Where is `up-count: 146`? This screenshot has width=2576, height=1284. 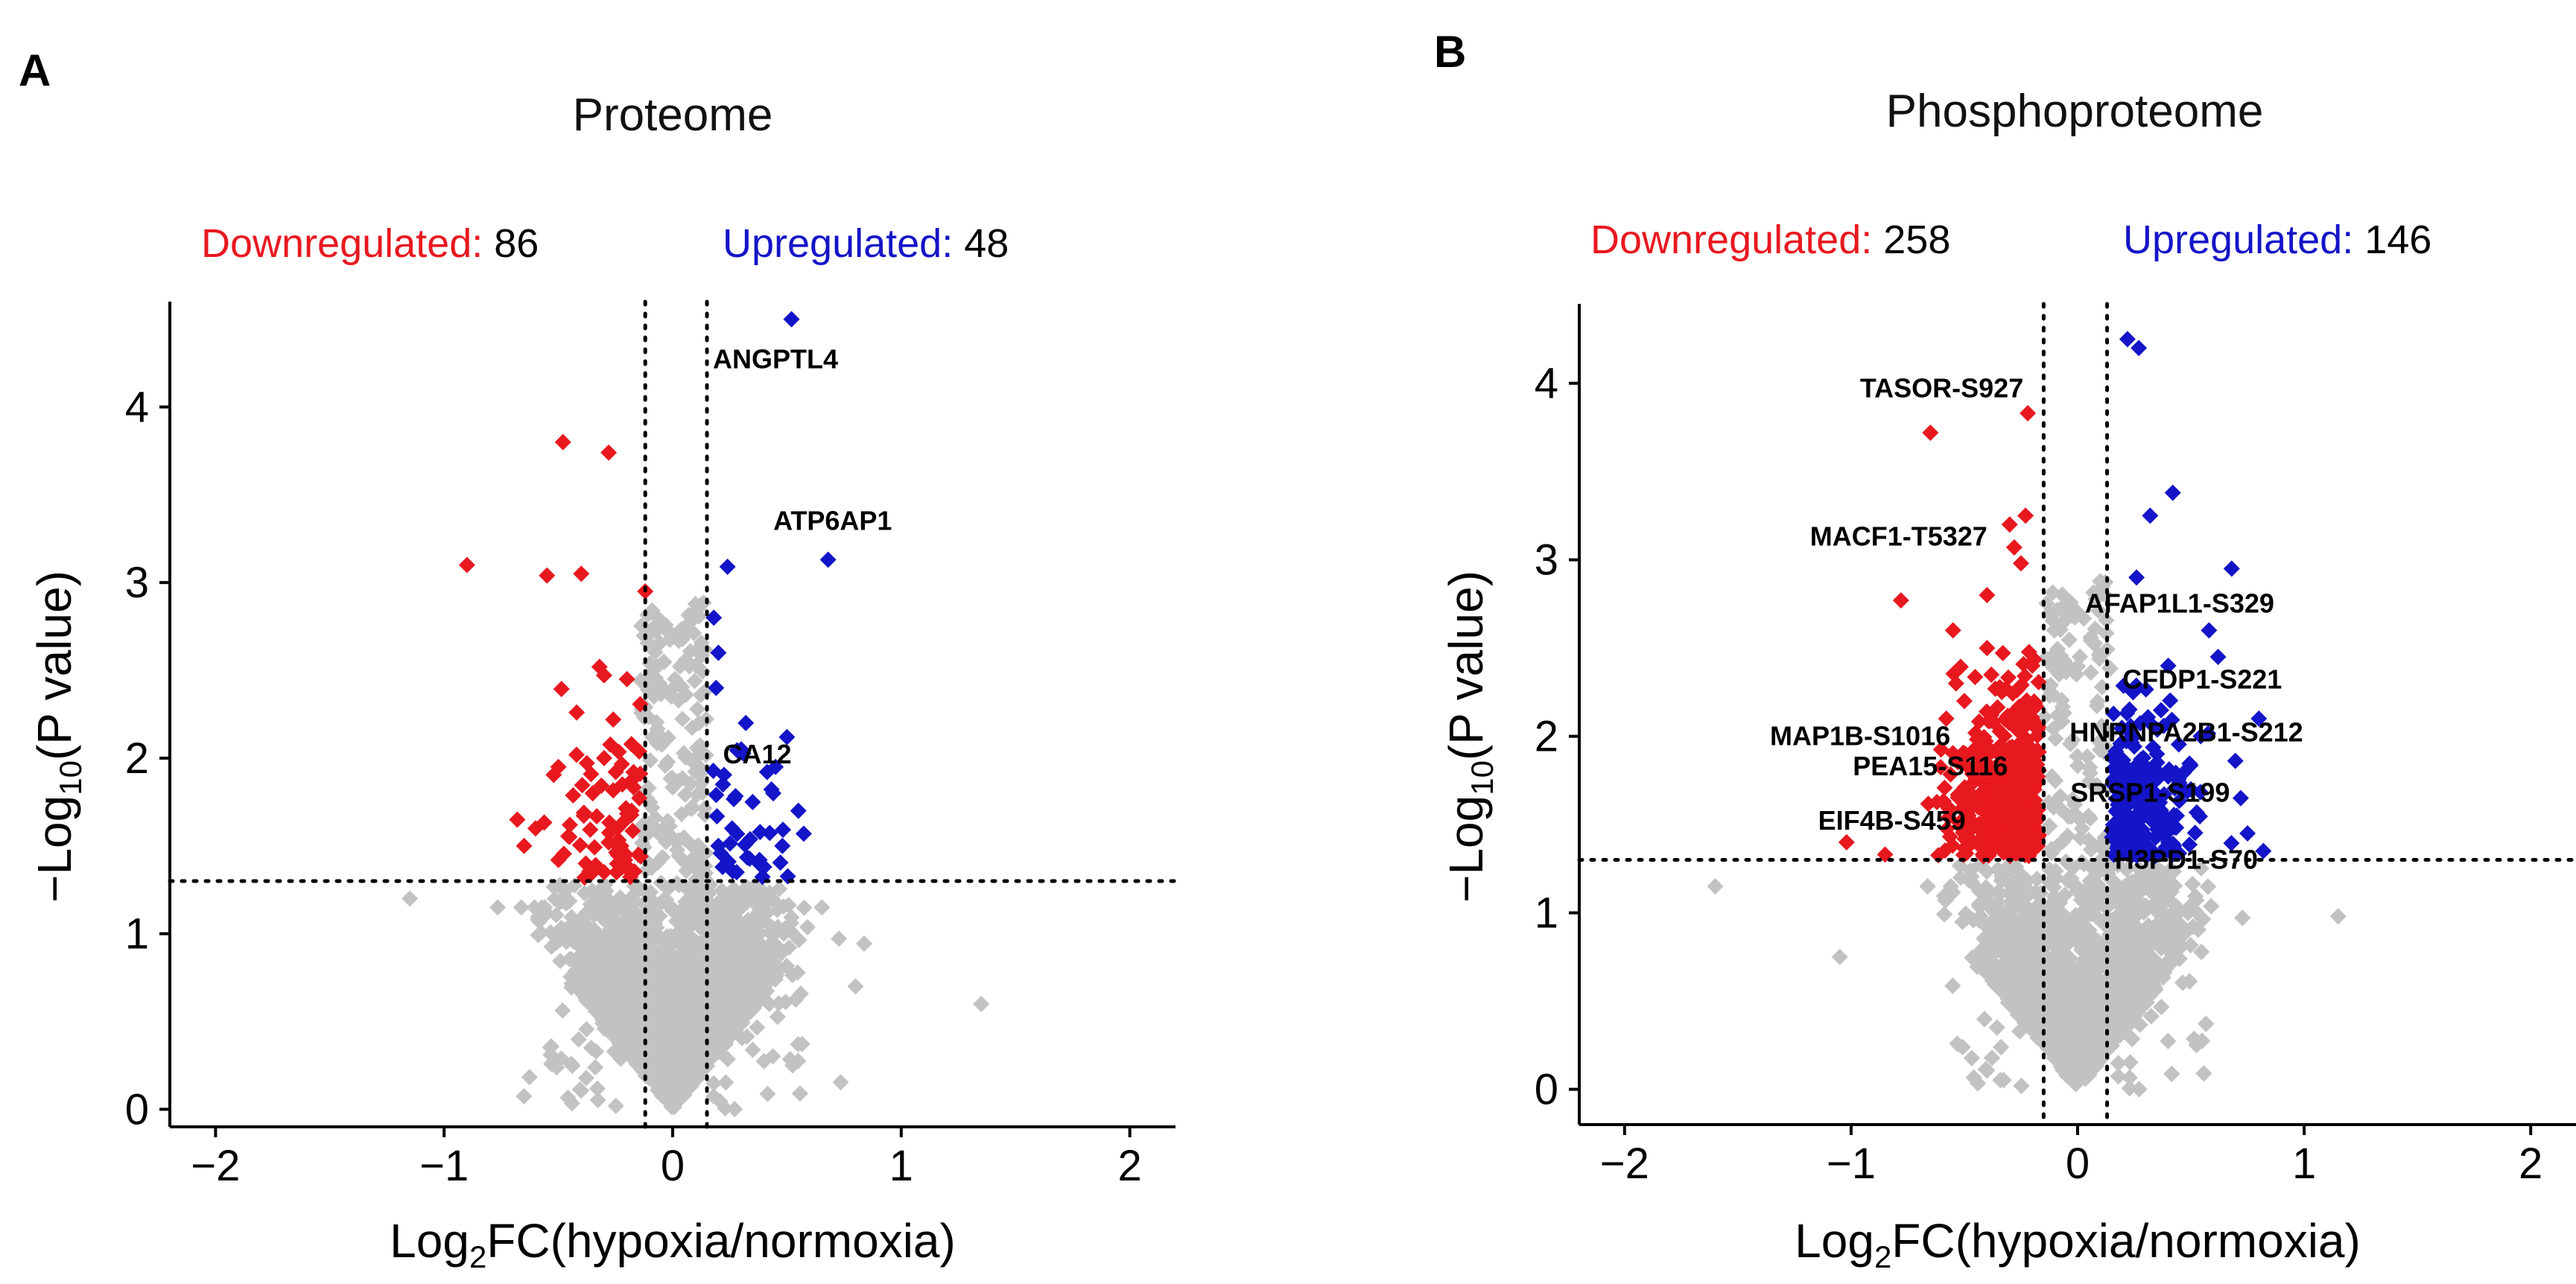 up-count: 146 is located at coordinates (2397, 240).